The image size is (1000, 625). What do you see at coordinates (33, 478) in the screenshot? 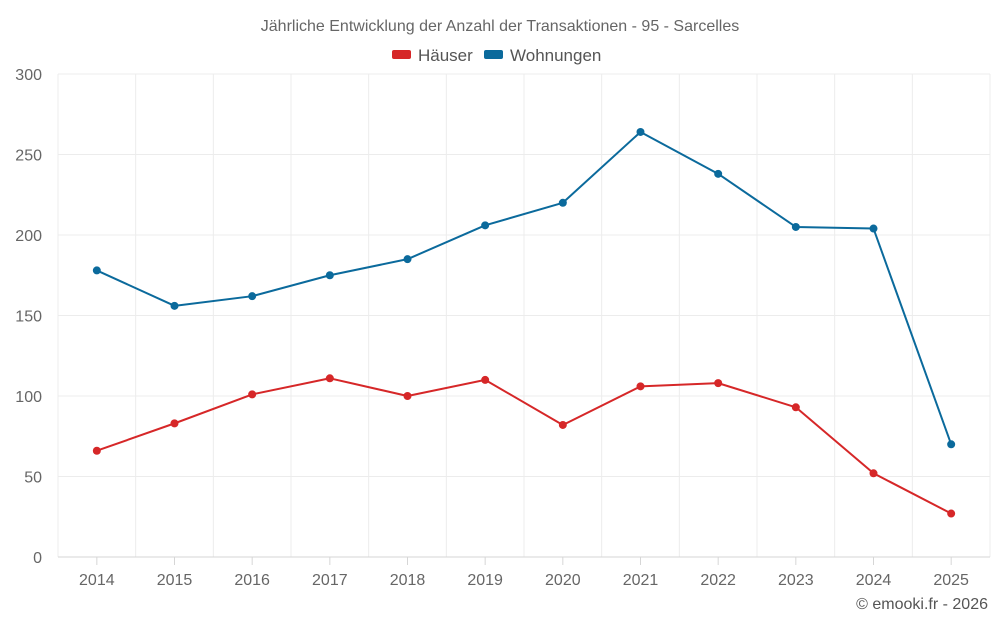
I see `y-tick-label: 50` at bounding box center [33, 478].